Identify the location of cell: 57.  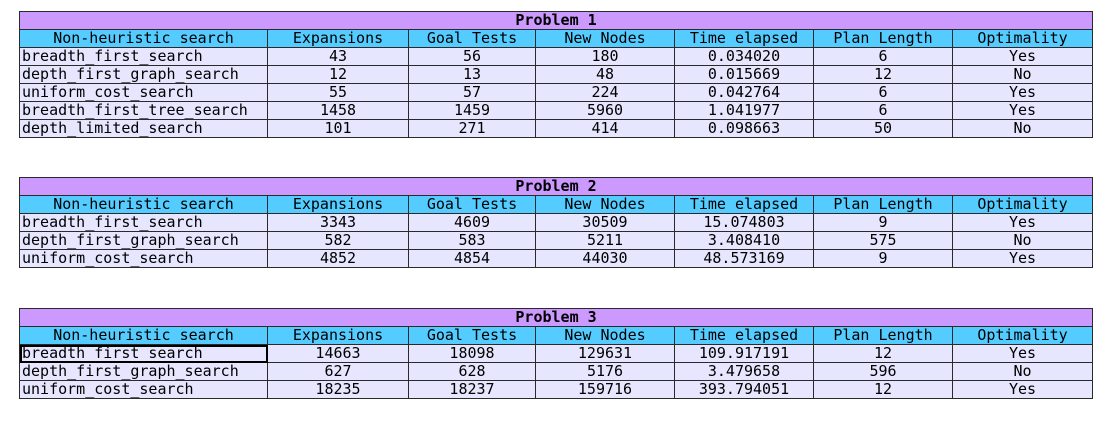
(472, 92).